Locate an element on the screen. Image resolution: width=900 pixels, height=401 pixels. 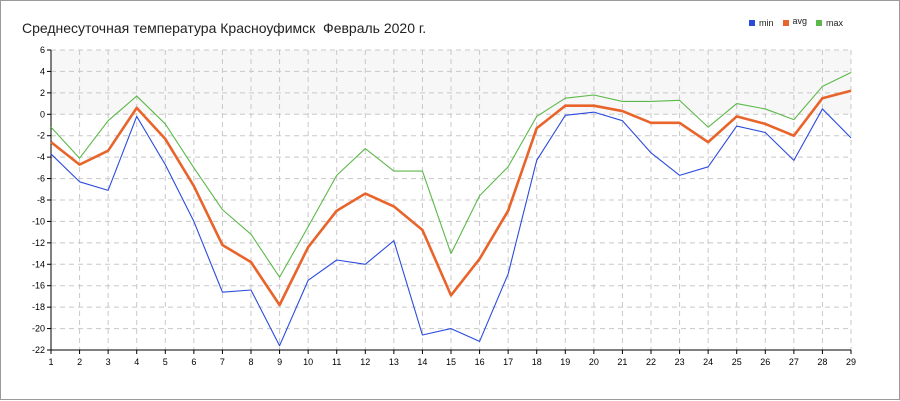
y-tick-label: -14 is located at coordinates (38, 264).